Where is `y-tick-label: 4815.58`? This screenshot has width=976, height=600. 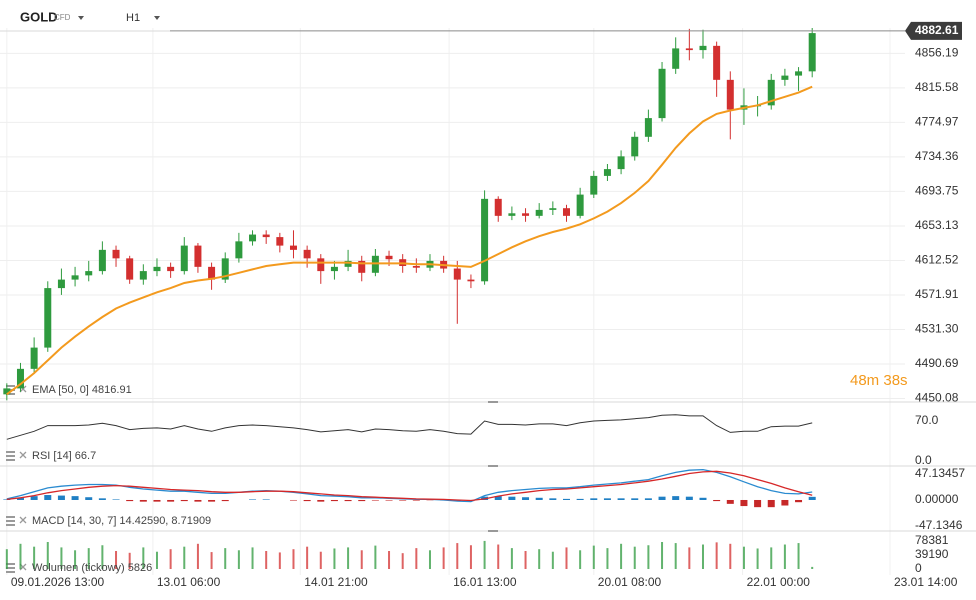
y-tick-label: 4815.58 is located at coordinates (937, 87).